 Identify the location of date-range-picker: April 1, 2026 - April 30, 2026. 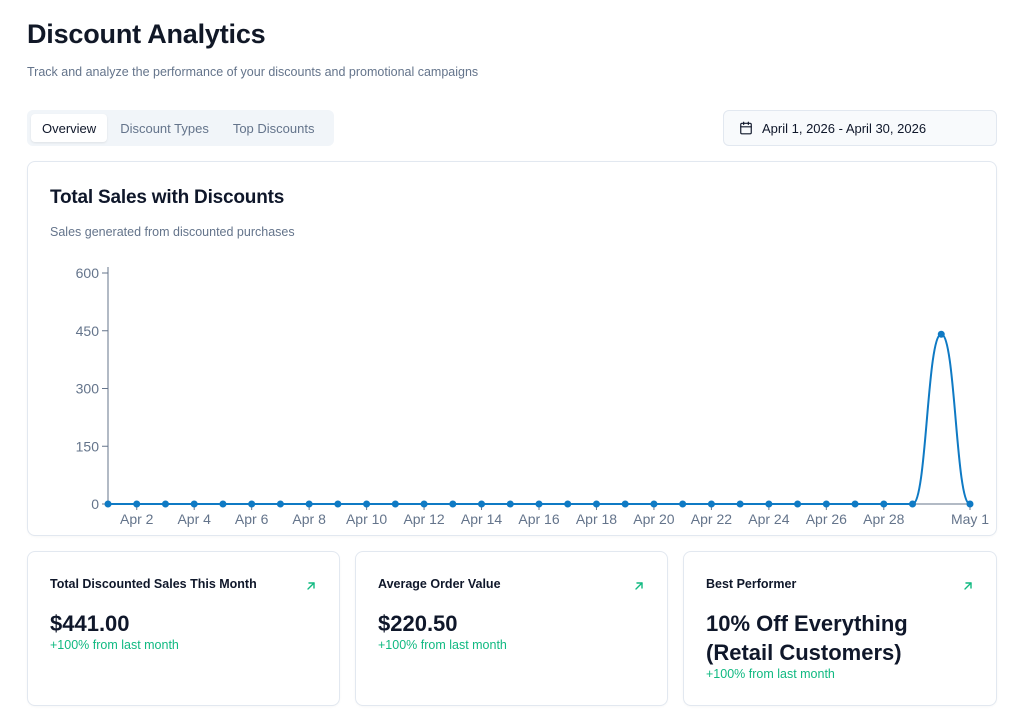
(860, 128).